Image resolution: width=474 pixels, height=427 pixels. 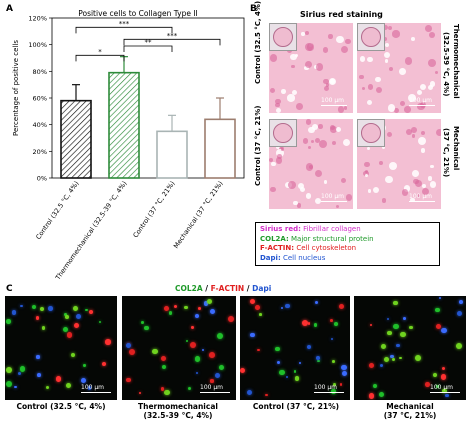 I want to click on significance-label: *, so click(x=100, y=52).